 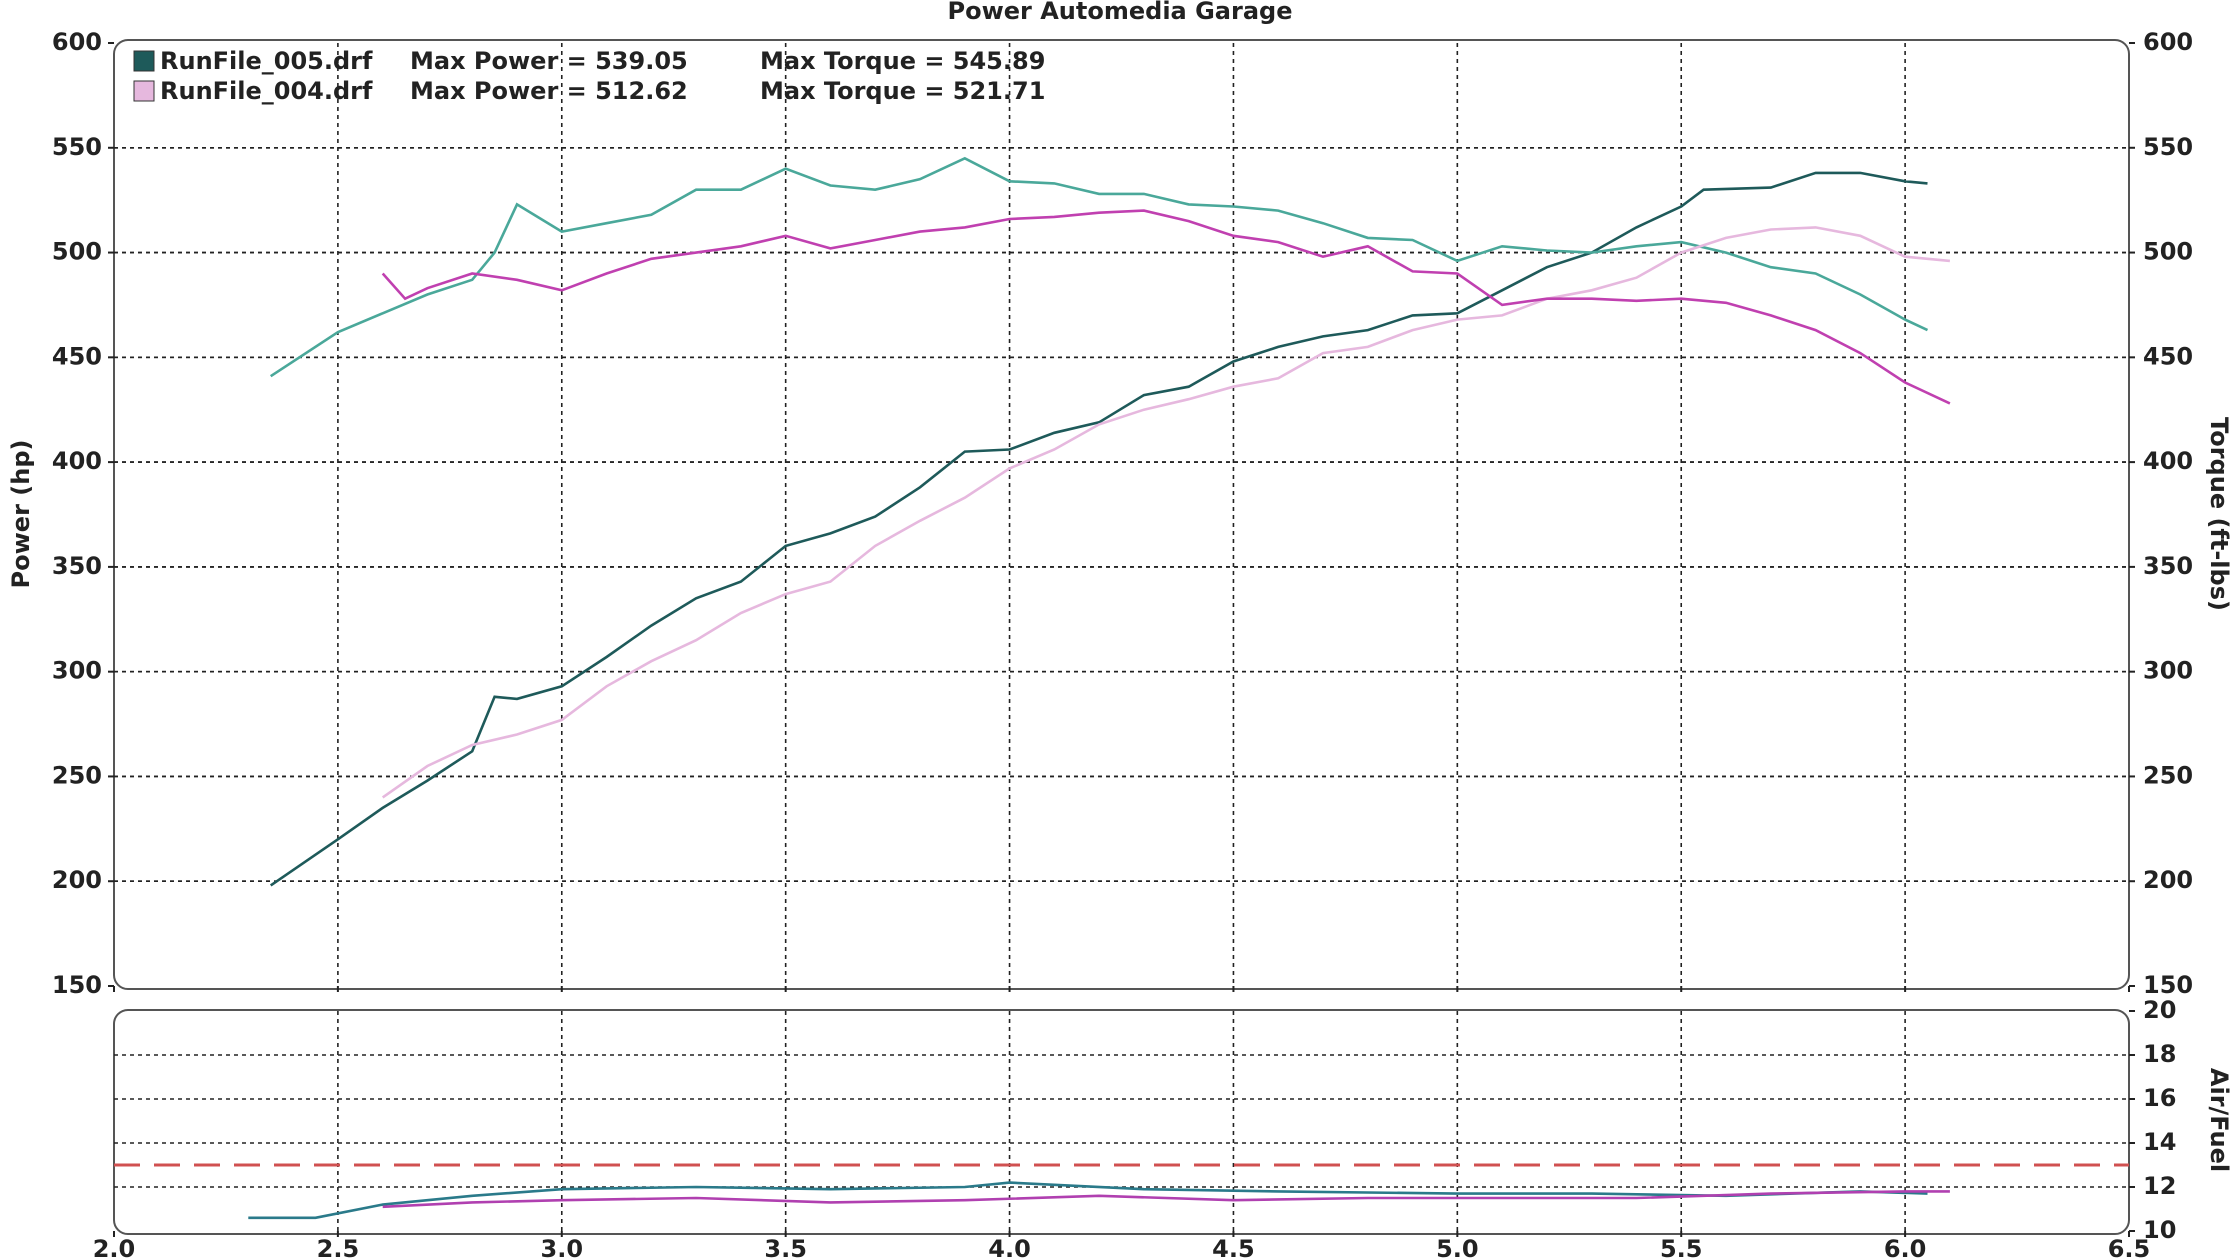 I want to click on x-tick-label: 4.5, so click(x=1233, y=1247).